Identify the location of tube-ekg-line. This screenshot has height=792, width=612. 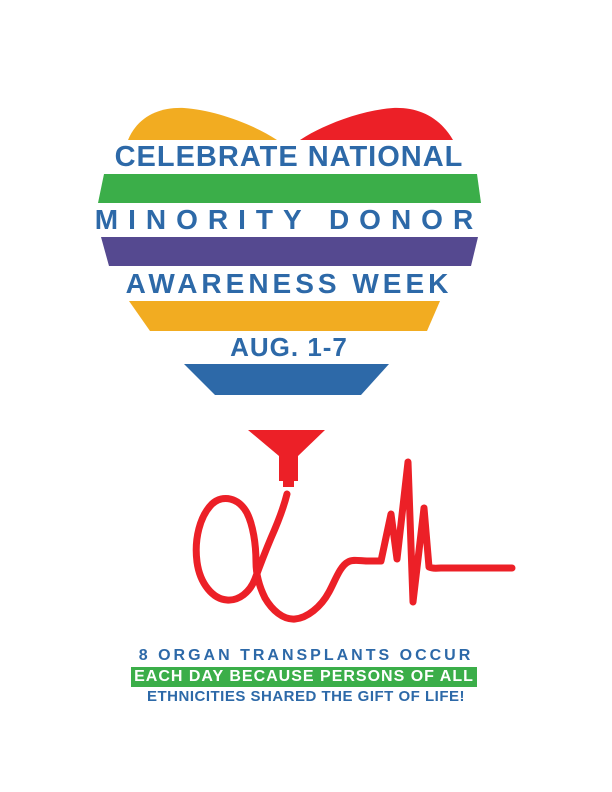
(354, 540).